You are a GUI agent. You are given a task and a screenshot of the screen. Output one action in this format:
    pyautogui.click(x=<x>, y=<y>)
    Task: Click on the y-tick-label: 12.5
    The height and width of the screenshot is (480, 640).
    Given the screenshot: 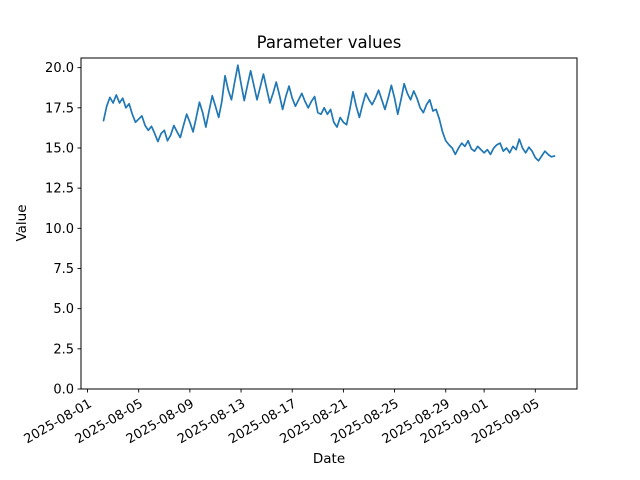 What is the action you would take?
    pyautogui.click(x=59, y=189)
    